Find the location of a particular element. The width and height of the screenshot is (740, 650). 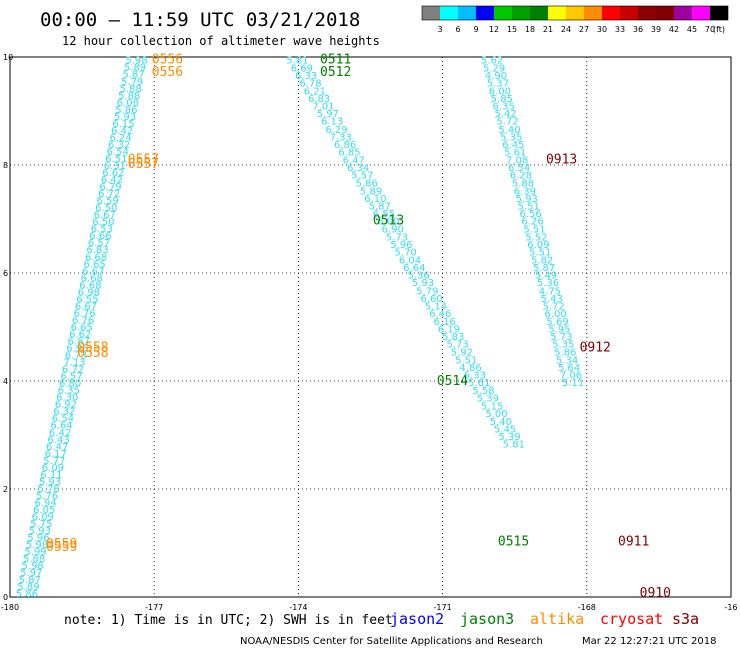

wave-height-value: 5.62 is located at coordinates (492, 61).